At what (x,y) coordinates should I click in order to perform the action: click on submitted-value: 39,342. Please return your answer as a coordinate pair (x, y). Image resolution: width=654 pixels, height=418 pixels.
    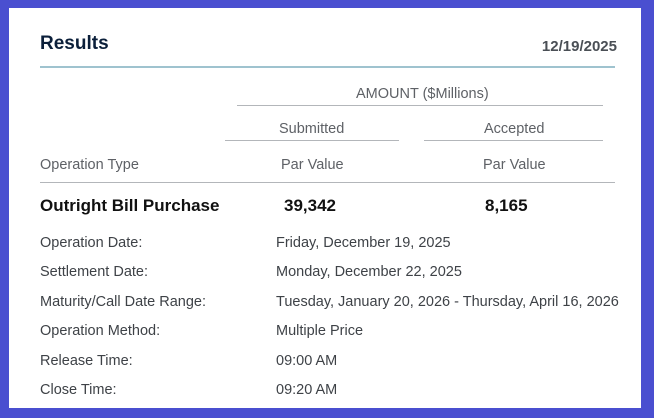
    Looking at the image, I should click on (310, 205).